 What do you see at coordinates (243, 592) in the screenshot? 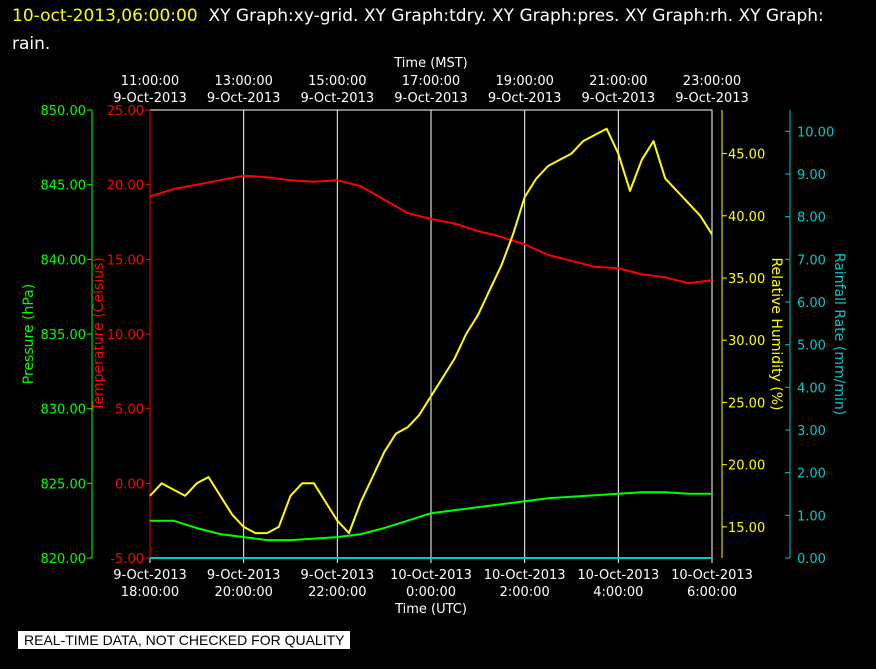
I see `bottom-tick-time: 20:00:00` at bounding box center [243, 592].